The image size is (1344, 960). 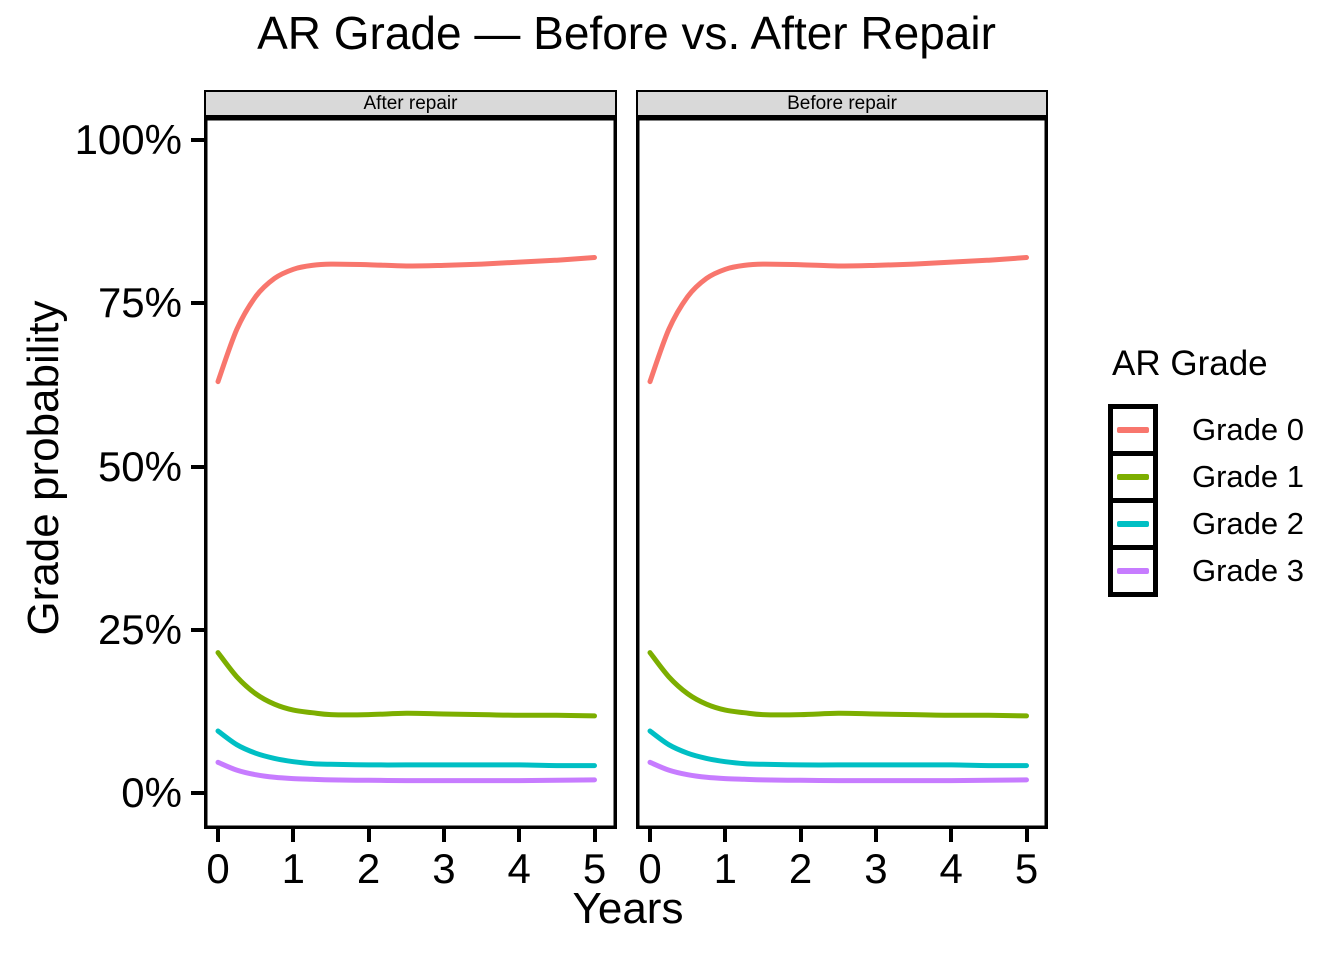 I want to click on plot-title: AR Grade — Before vs. After Repair, so click(x=626, y=33).